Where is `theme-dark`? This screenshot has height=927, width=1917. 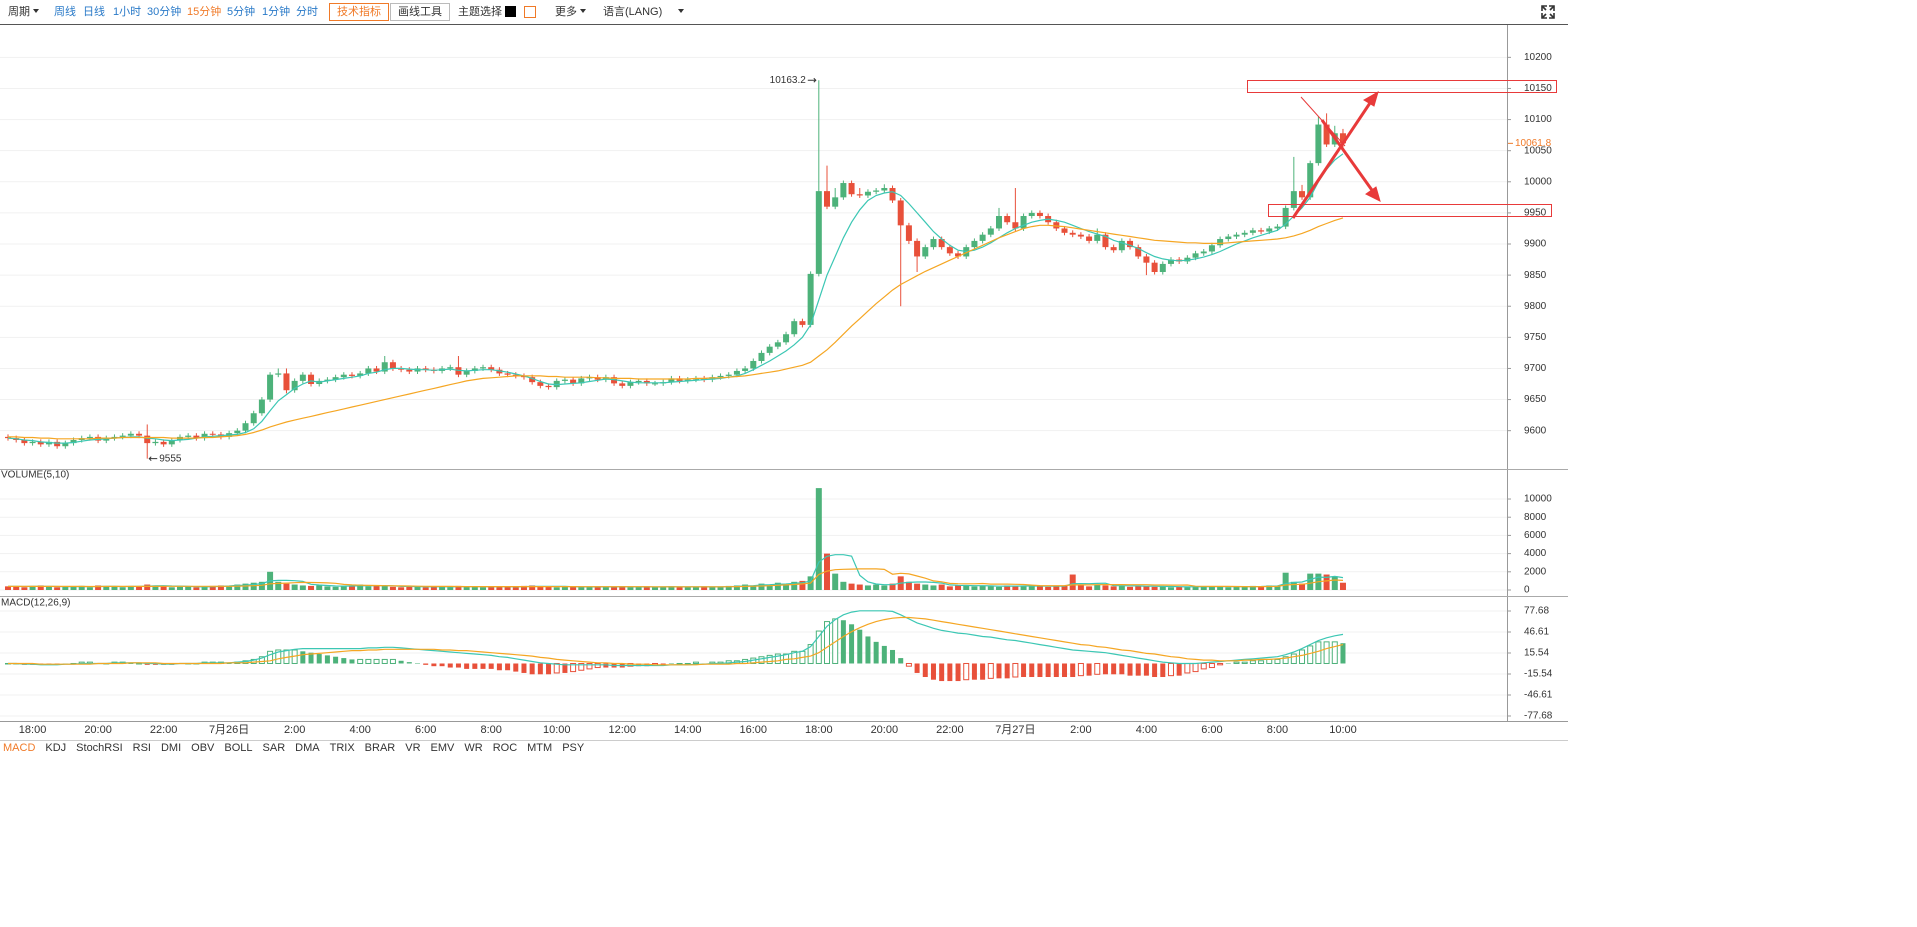
theme-dark is located at coordinates (510, 11).